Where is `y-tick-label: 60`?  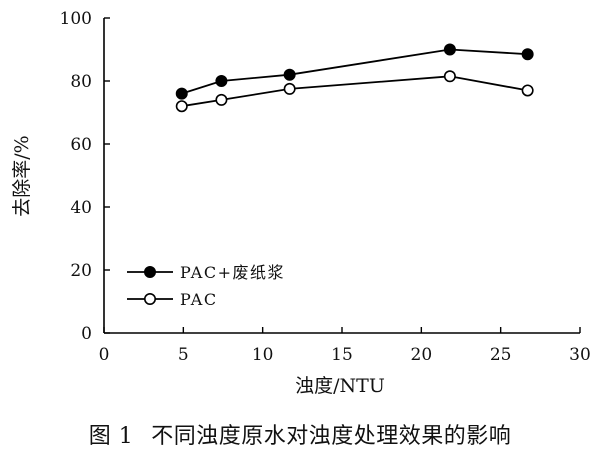 y-tick-label: 60 is located at coordinates (81, 145).